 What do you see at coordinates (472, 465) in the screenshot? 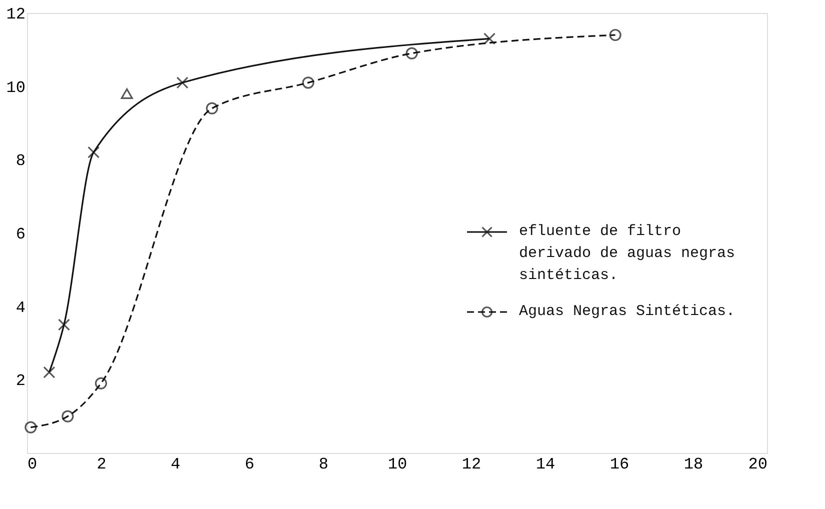
I see `x-tick-label: 12` at bounding box center [472, 465].